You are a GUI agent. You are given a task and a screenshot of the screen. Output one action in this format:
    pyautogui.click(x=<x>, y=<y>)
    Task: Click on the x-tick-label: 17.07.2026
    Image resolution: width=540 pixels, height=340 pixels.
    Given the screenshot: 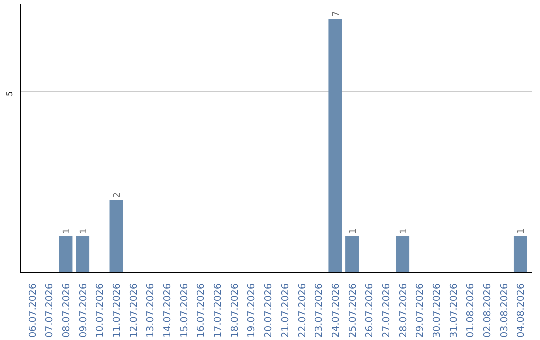 What is the action you would take?
    pyautogui.click(x=218, y=310)
    